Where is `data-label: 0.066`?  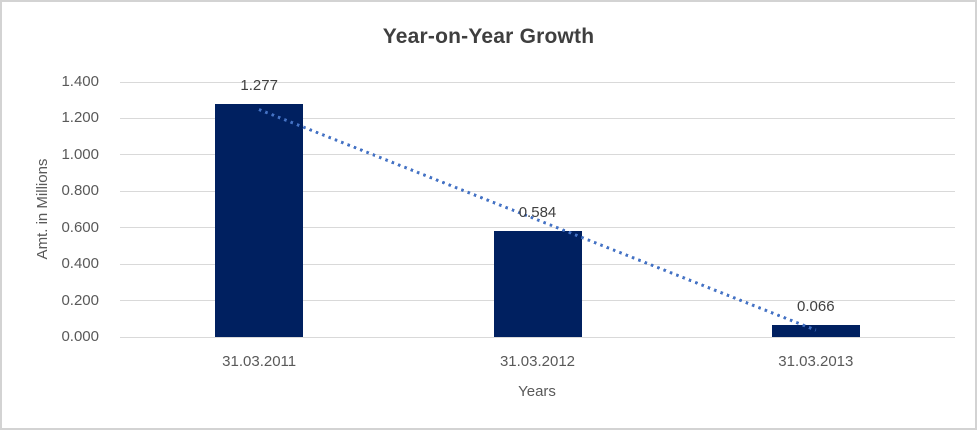 data-label: 0.066 is located at coordinates (816, 306).